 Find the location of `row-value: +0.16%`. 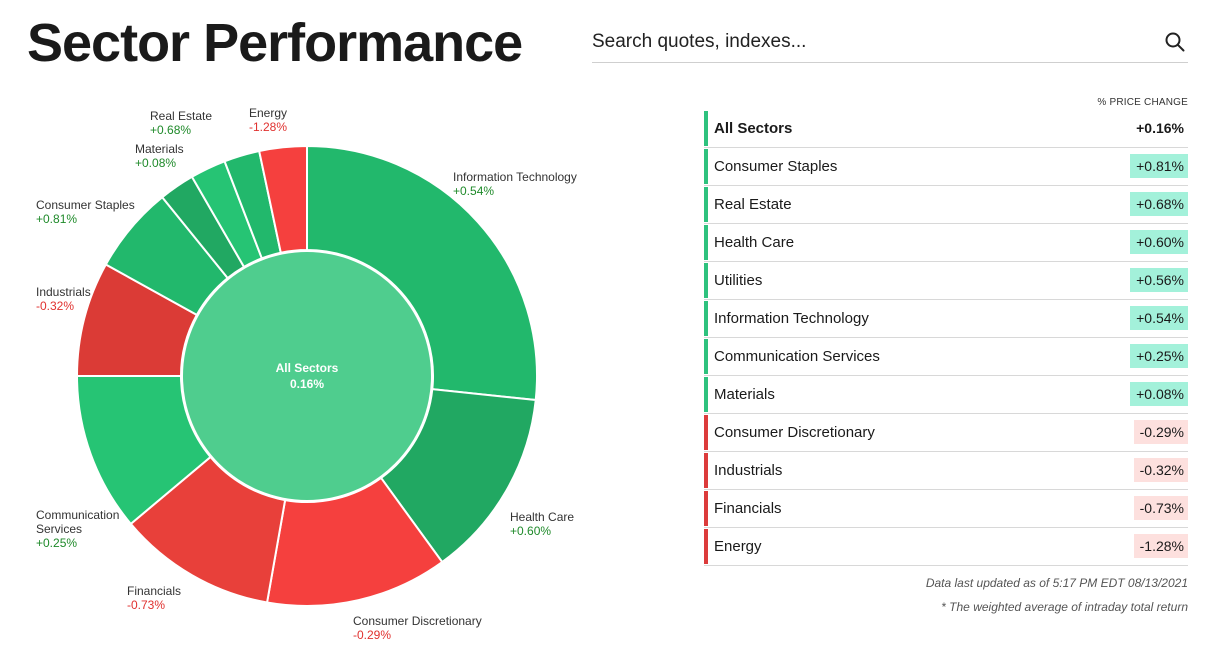

row-value: +0.16% is located at coordinates (1160, 128).